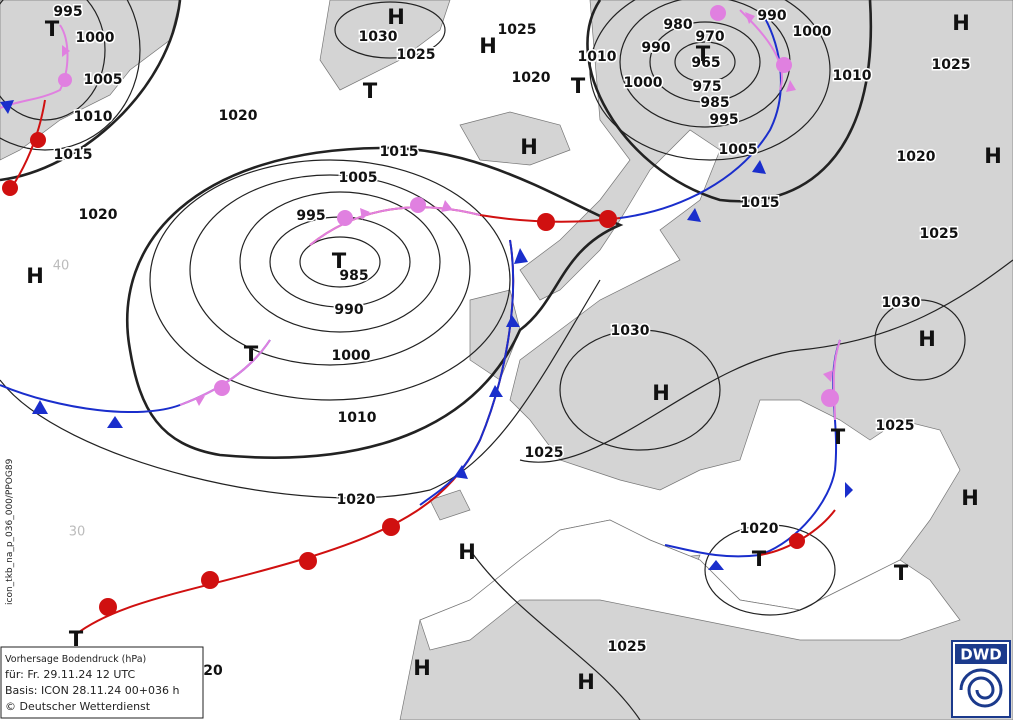  Describe the element at coordinates (709, 37) in the screenshot. I see `isobar-label: 970` at that location.